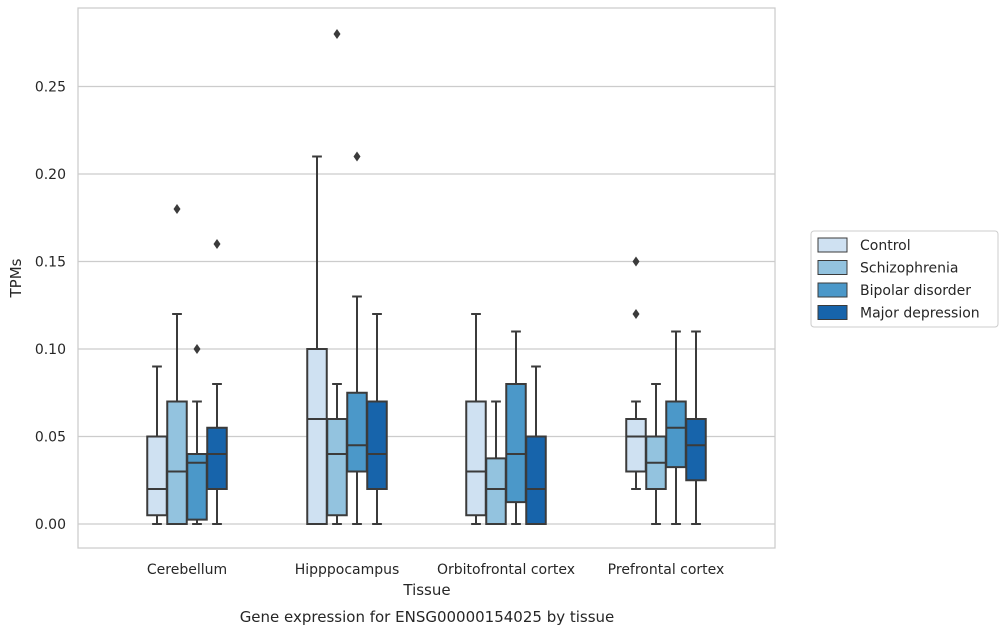  Describe the element at coordinates (885, 246) in the screenshot. I see `legend-label: Control` at that location.